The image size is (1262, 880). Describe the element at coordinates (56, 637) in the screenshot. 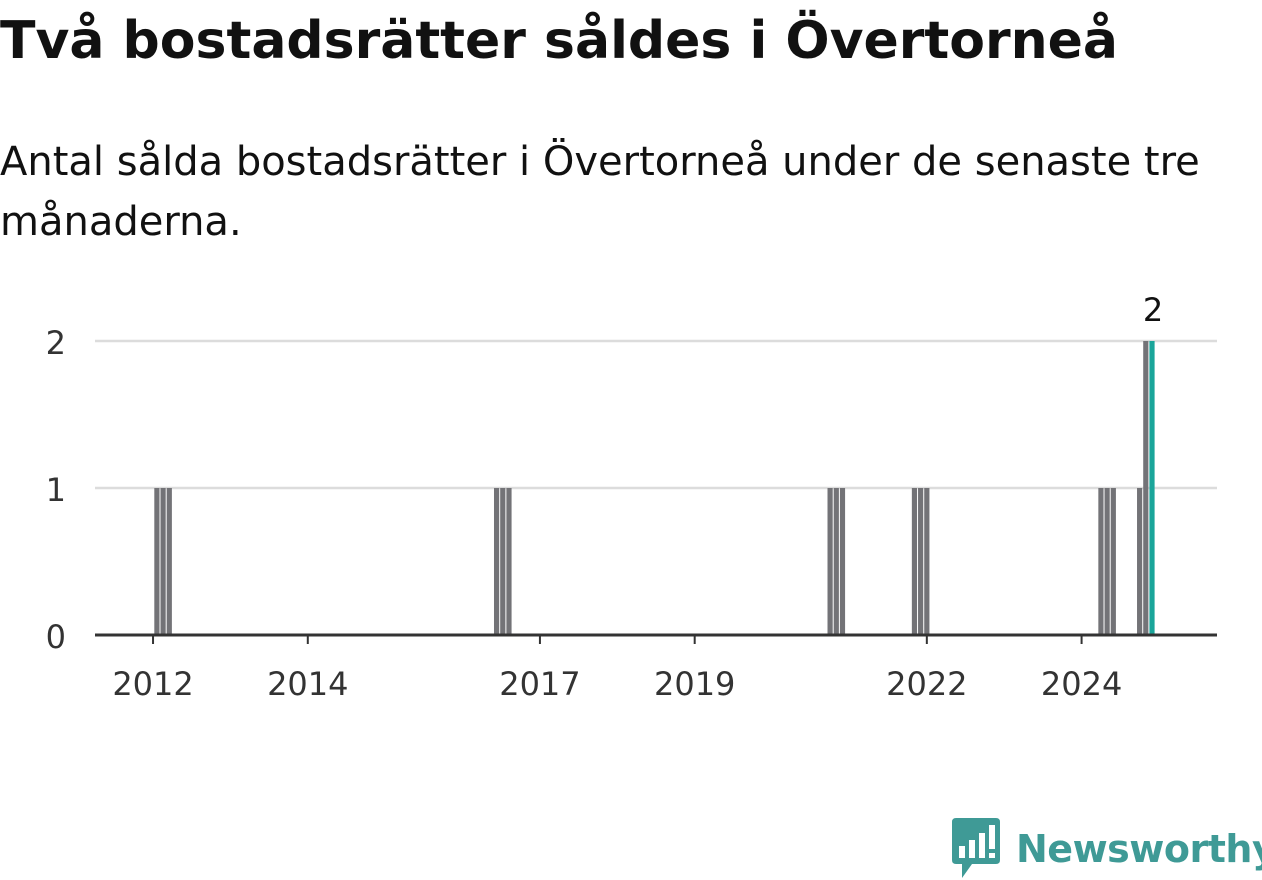

I see `y-tick-label: 0` at that location.